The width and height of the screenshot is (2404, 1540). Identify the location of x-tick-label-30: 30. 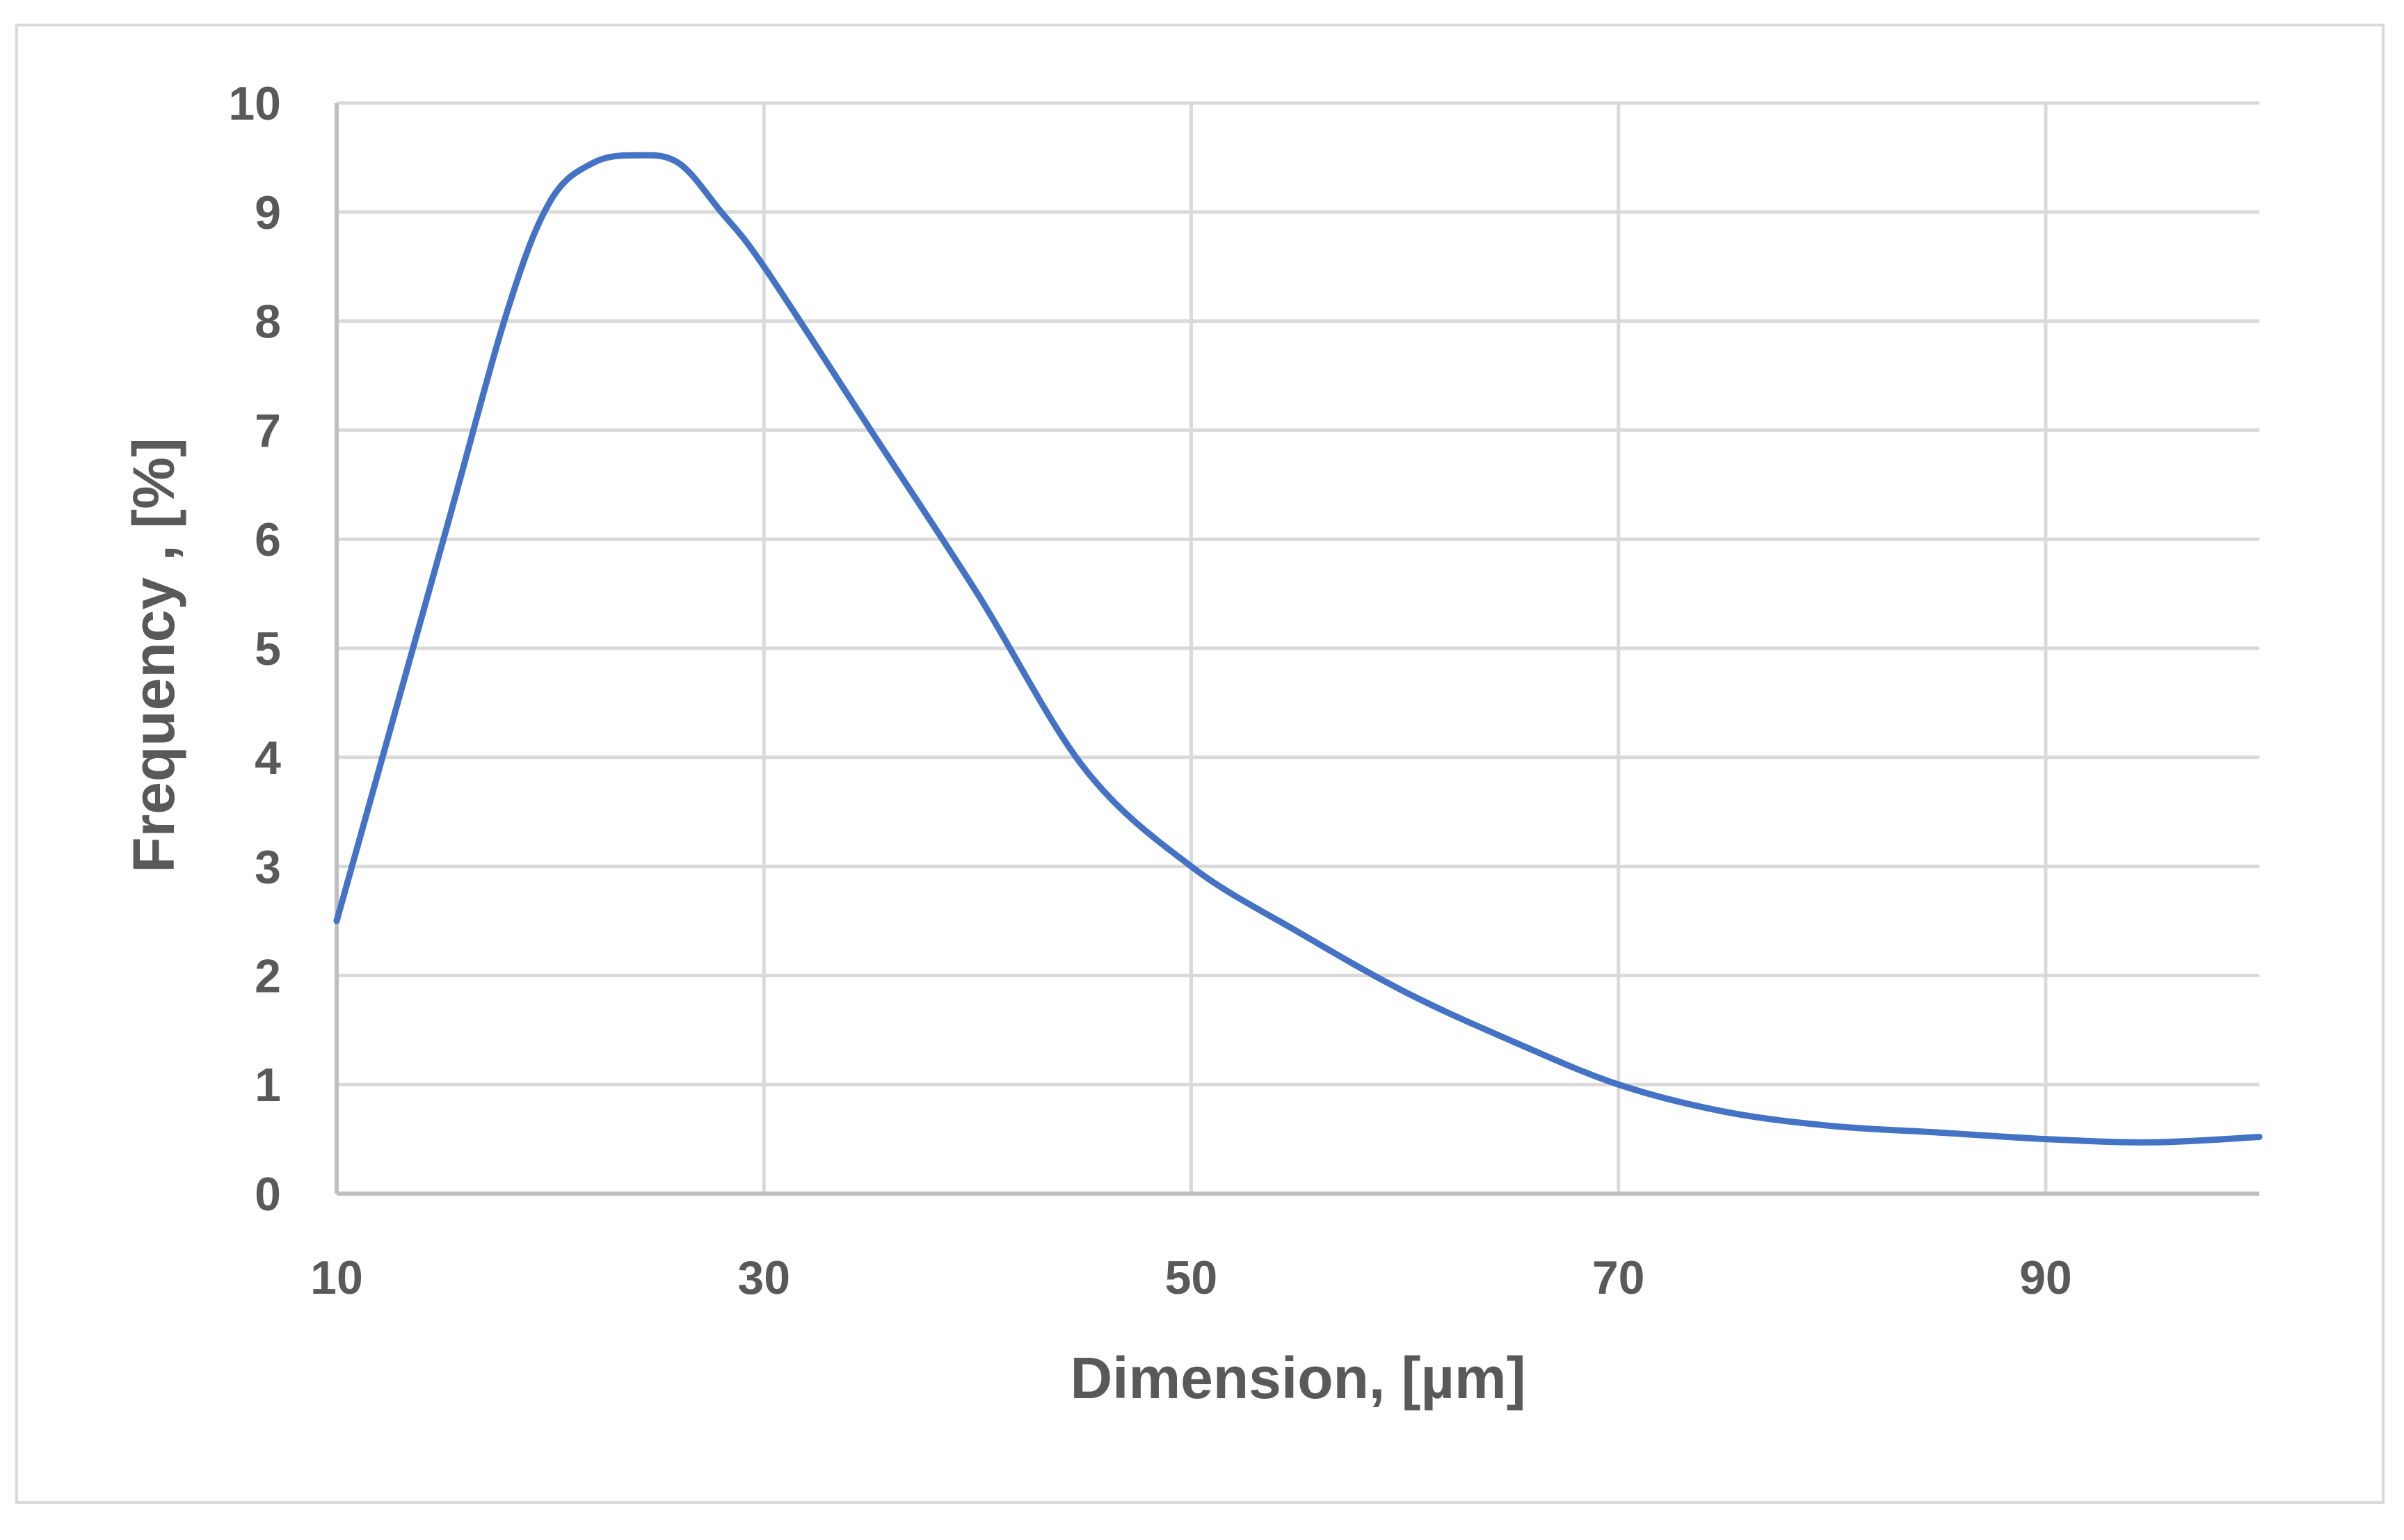
(763, 1277).